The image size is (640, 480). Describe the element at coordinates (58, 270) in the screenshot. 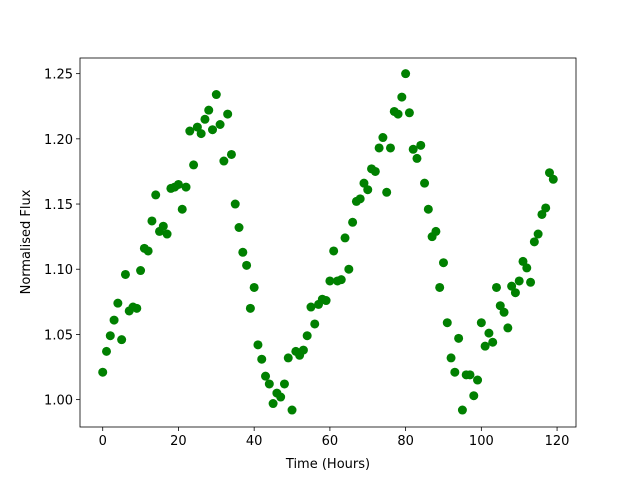

I see `y-tick-label: 1.10` at that location.